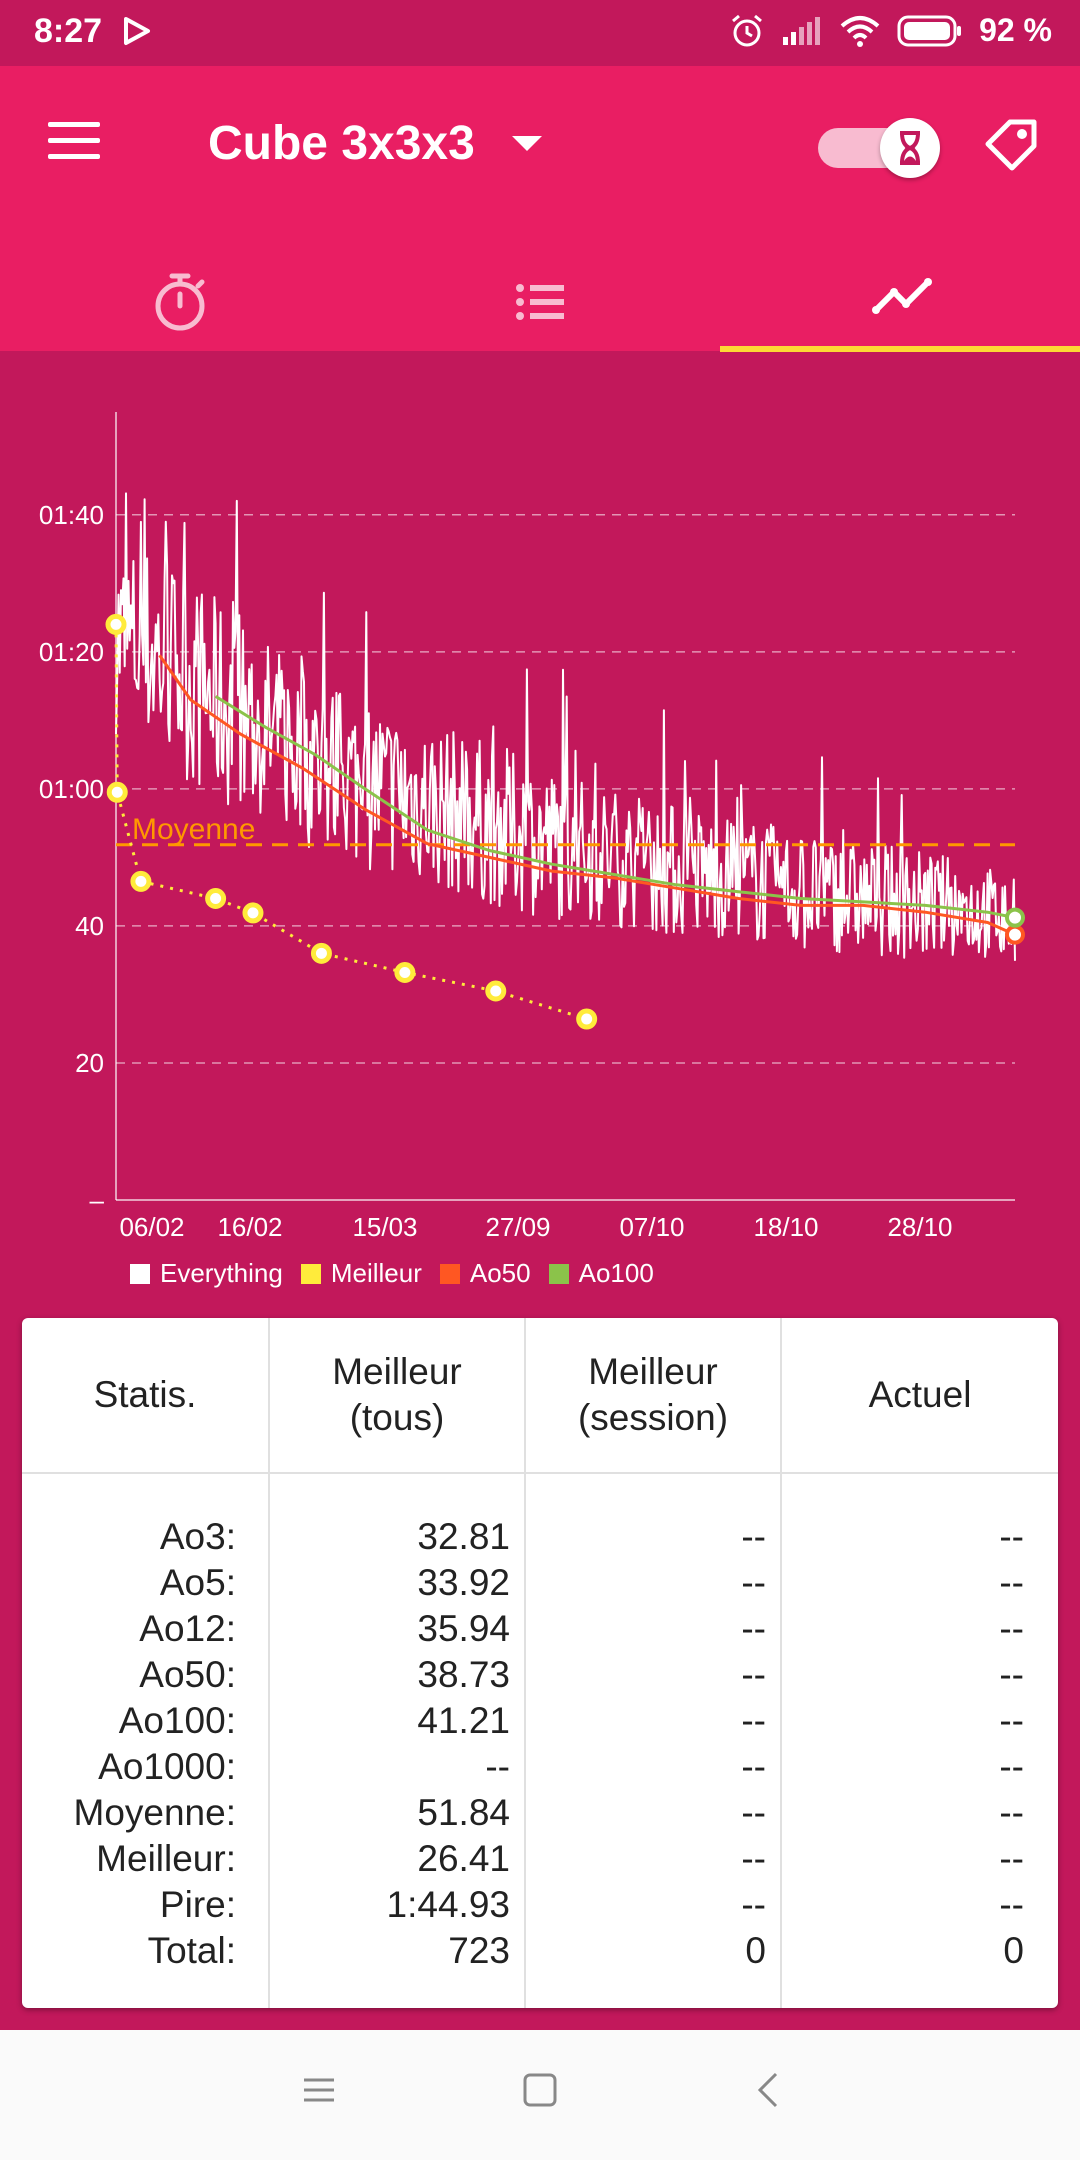 The image size is (1080, 2160). What do you see at coordinates (76, 142) in the screenshot?
I see `menu-icon` at bounding box center [76, 142].